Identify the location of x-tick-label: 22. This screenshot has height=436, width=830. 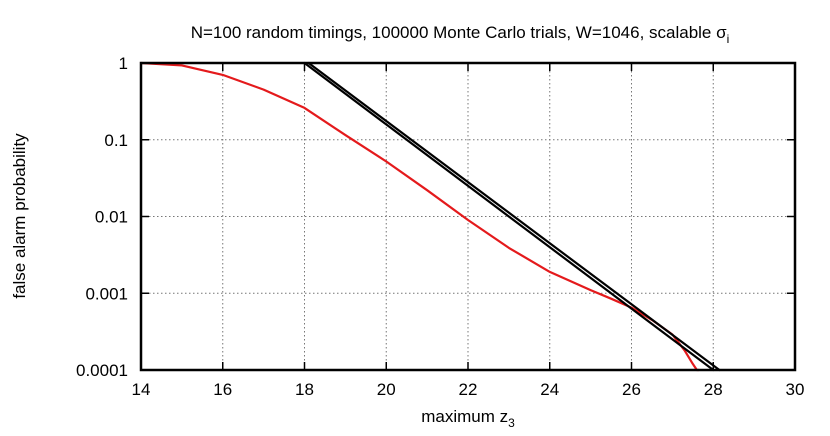
(468, 389).